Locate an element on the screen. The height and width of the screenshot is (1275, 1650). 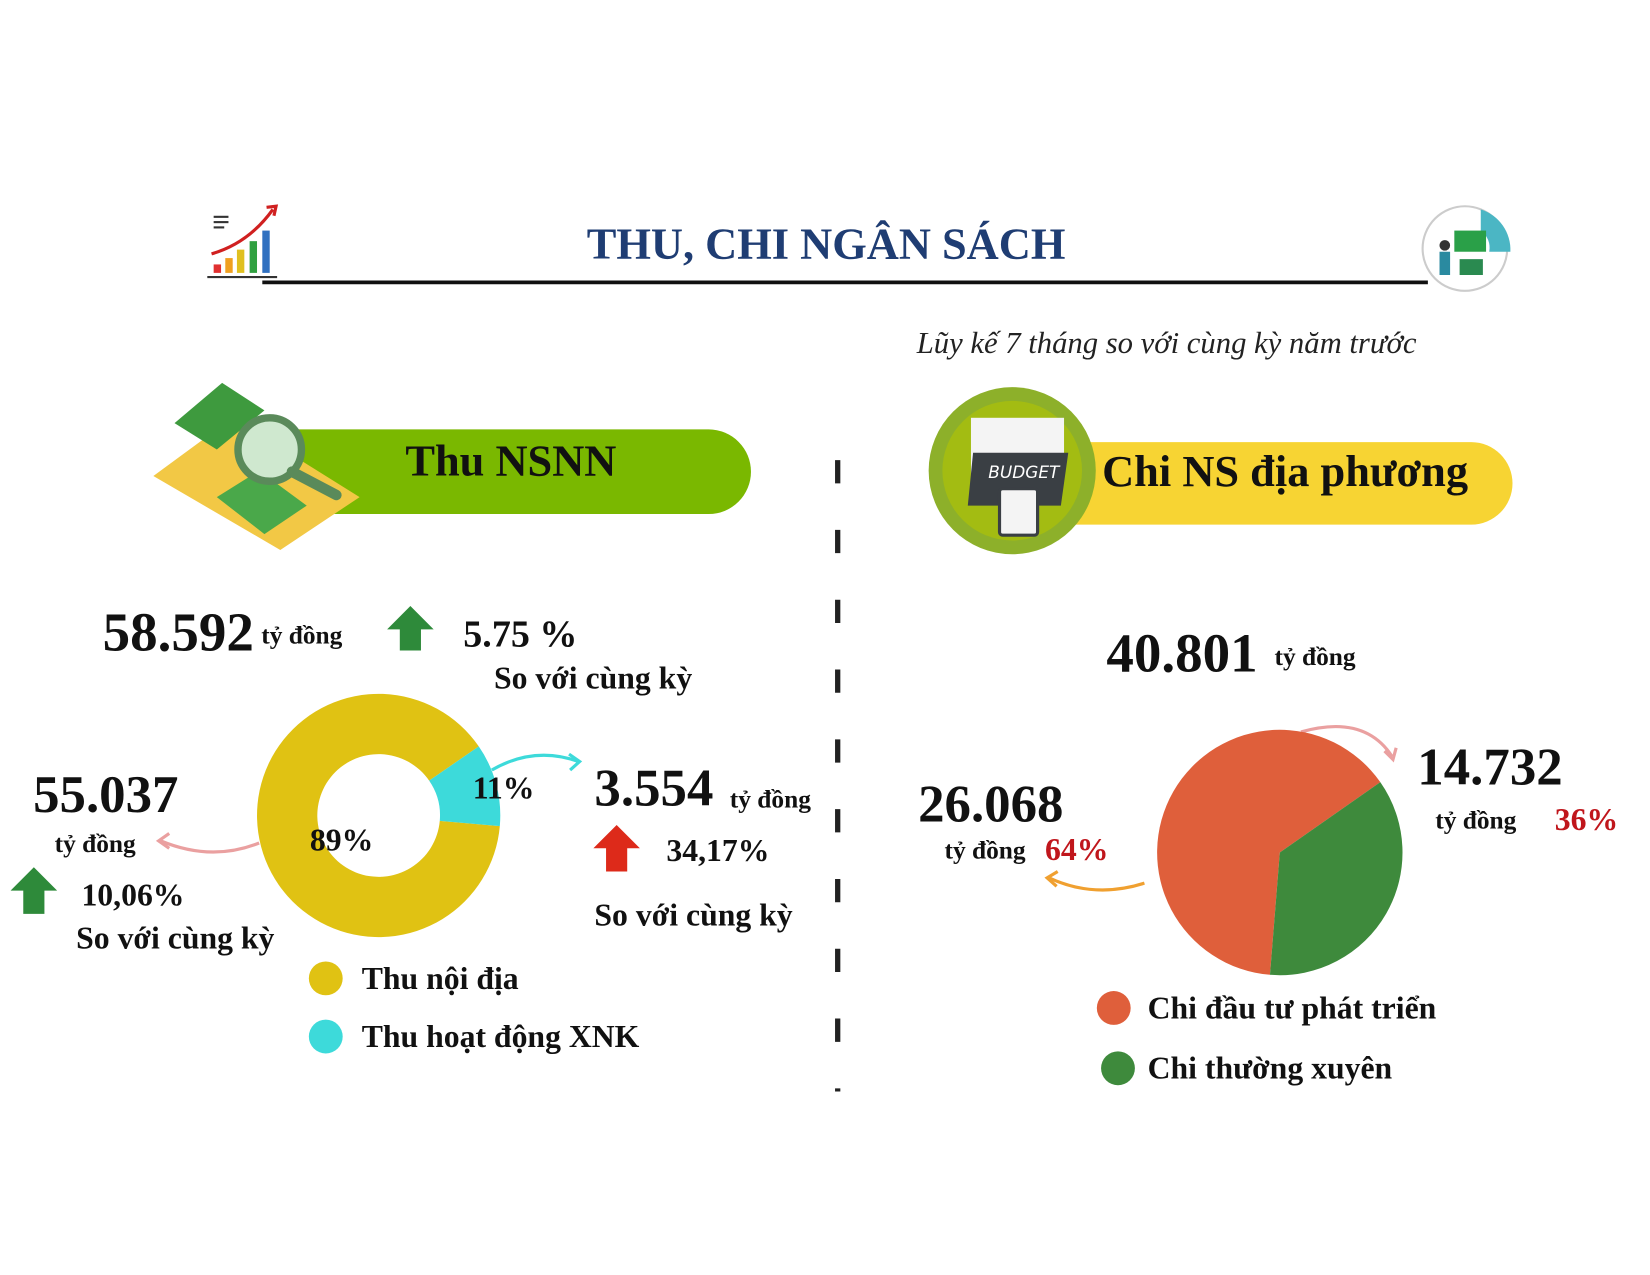
legend-label: Thu hoạt động XNK is located at coordinates (501, 1036).